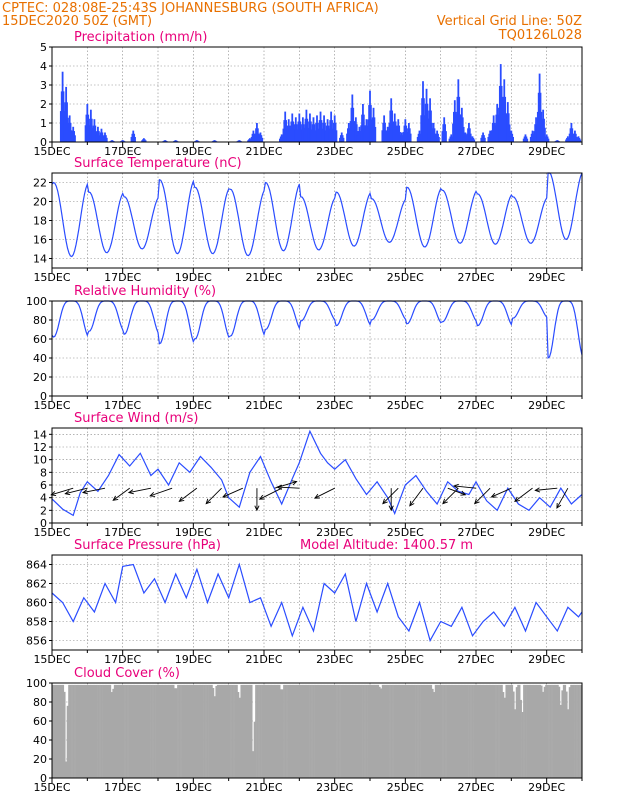 Image resolution: width=618 pixels, height=800 pixels. What do you see at coordinates (263, 659) in the screenshot?
I see `x-tick-label: 21DEC` at bounding box center [263, 659].